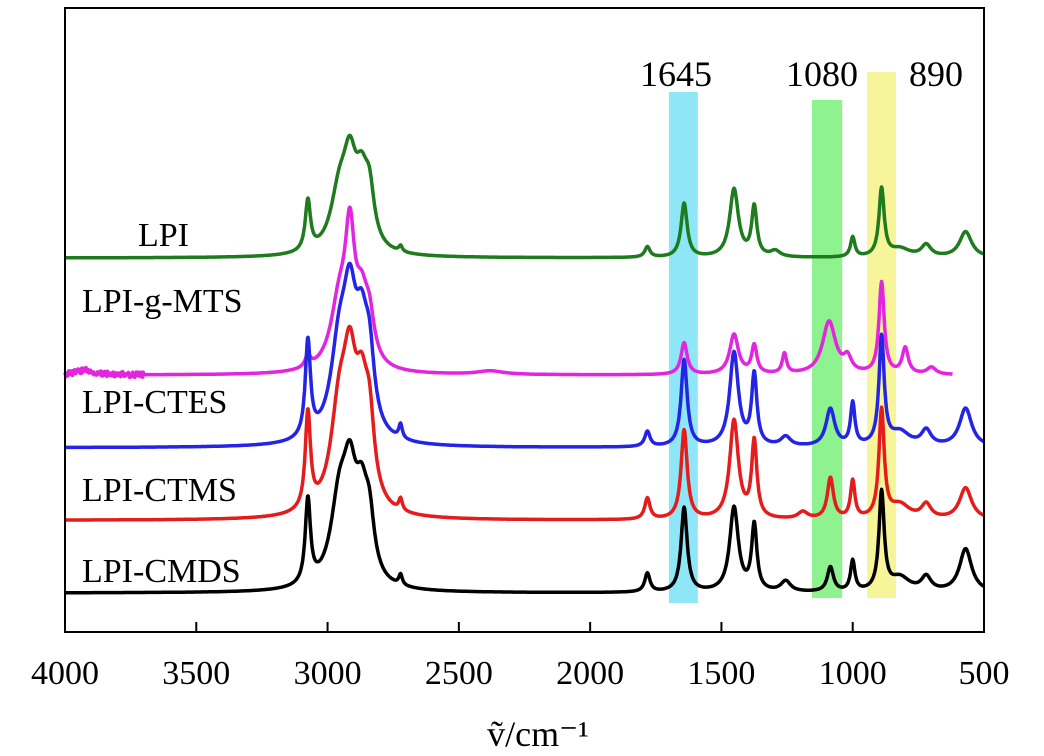  Describe the element at coordinates (524, 196) in the screenshot. I see `series-line-lpi` at that location.